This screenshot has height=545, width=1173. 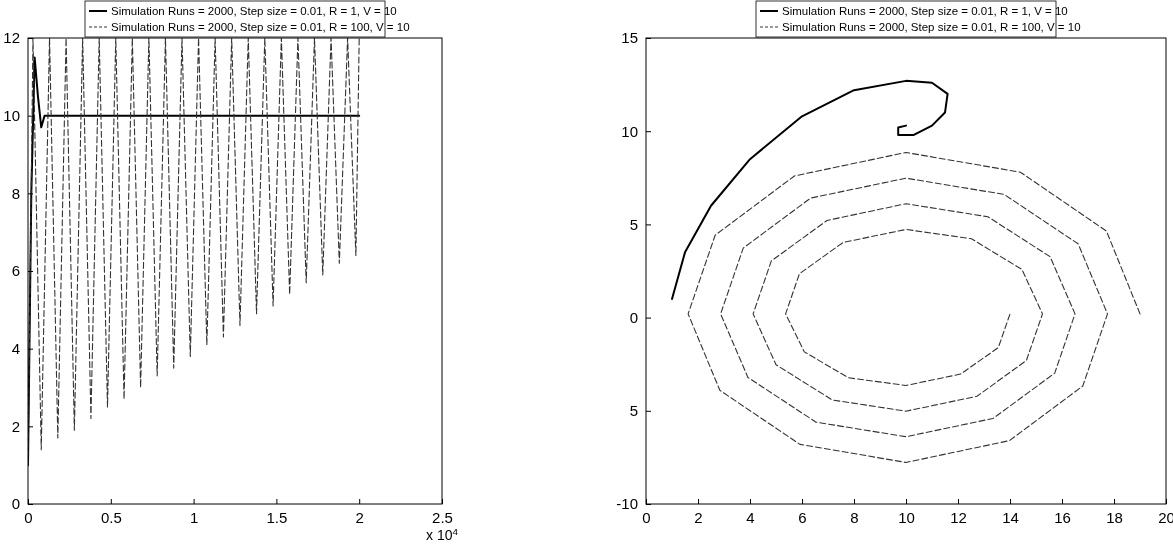 What do you see at coordinates (627, 504) in the screenshot?
I see `y-tick-label: -10` at bounding box center [627, 504].